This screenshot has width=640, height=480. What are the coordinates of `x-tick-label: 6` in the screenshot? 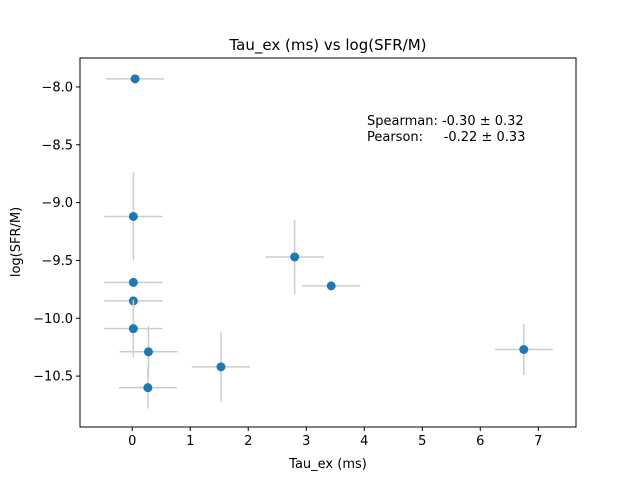 It's located at (480, 441).